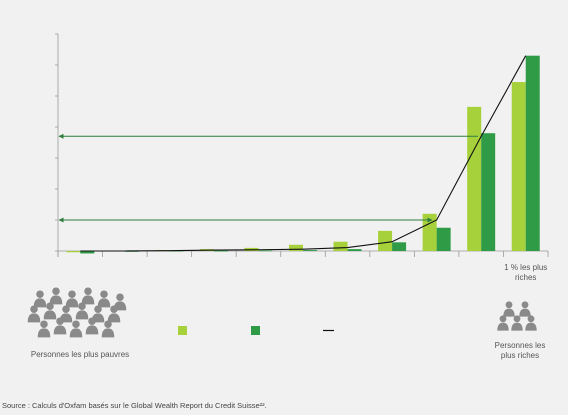 Image resolution: width=568 pixels, height=420 pixels. What do you see at coordinates (525, 267) in the screenshot?
I see `category-label: 1 % les plus` at bounding box center [525, 267].